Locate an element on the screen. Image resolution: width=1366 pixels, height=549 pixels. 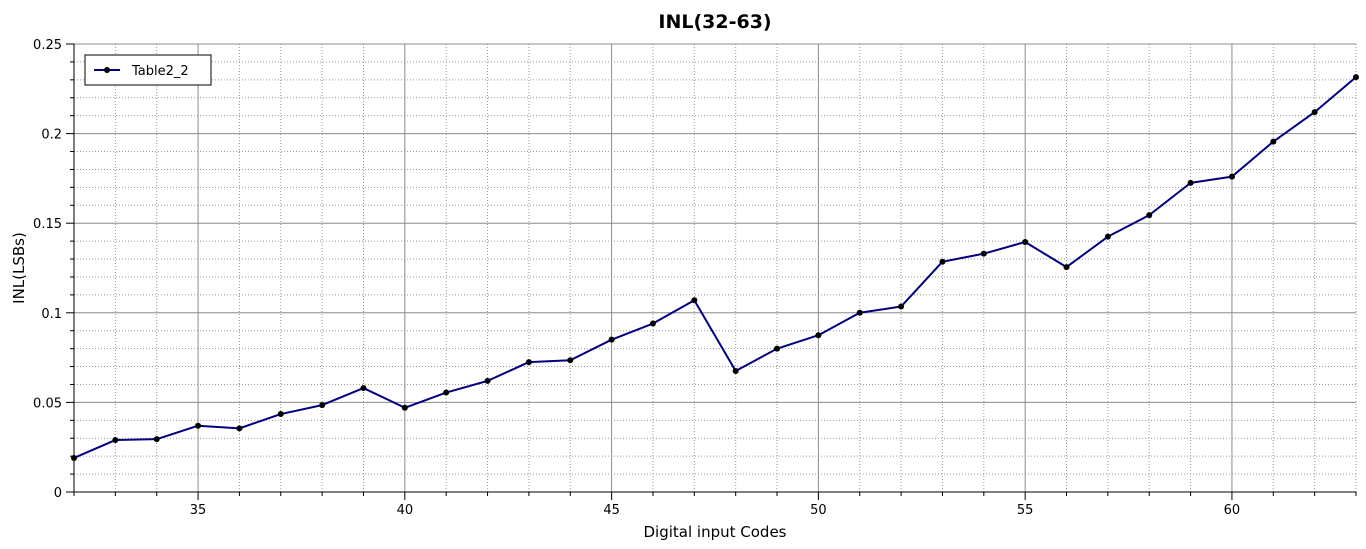
x-axis-ticks: 35 40 45 50 55 60 is located at coordinates (715, 505).